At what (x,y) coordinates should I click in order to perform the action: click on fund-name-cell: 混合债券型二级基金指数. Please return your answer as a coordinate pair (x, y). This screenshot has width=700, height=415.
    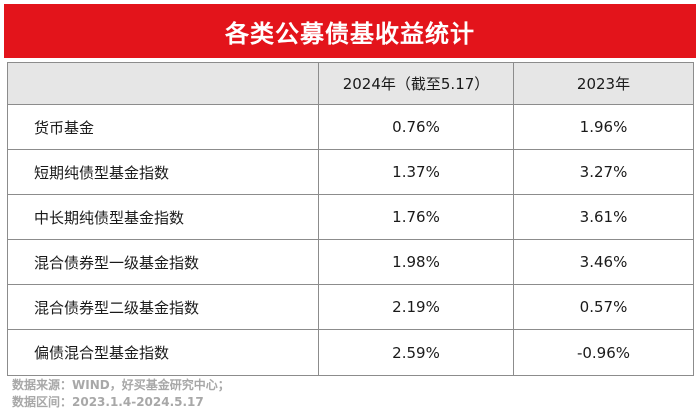
    Looking at the image, I should click on (163, 307).